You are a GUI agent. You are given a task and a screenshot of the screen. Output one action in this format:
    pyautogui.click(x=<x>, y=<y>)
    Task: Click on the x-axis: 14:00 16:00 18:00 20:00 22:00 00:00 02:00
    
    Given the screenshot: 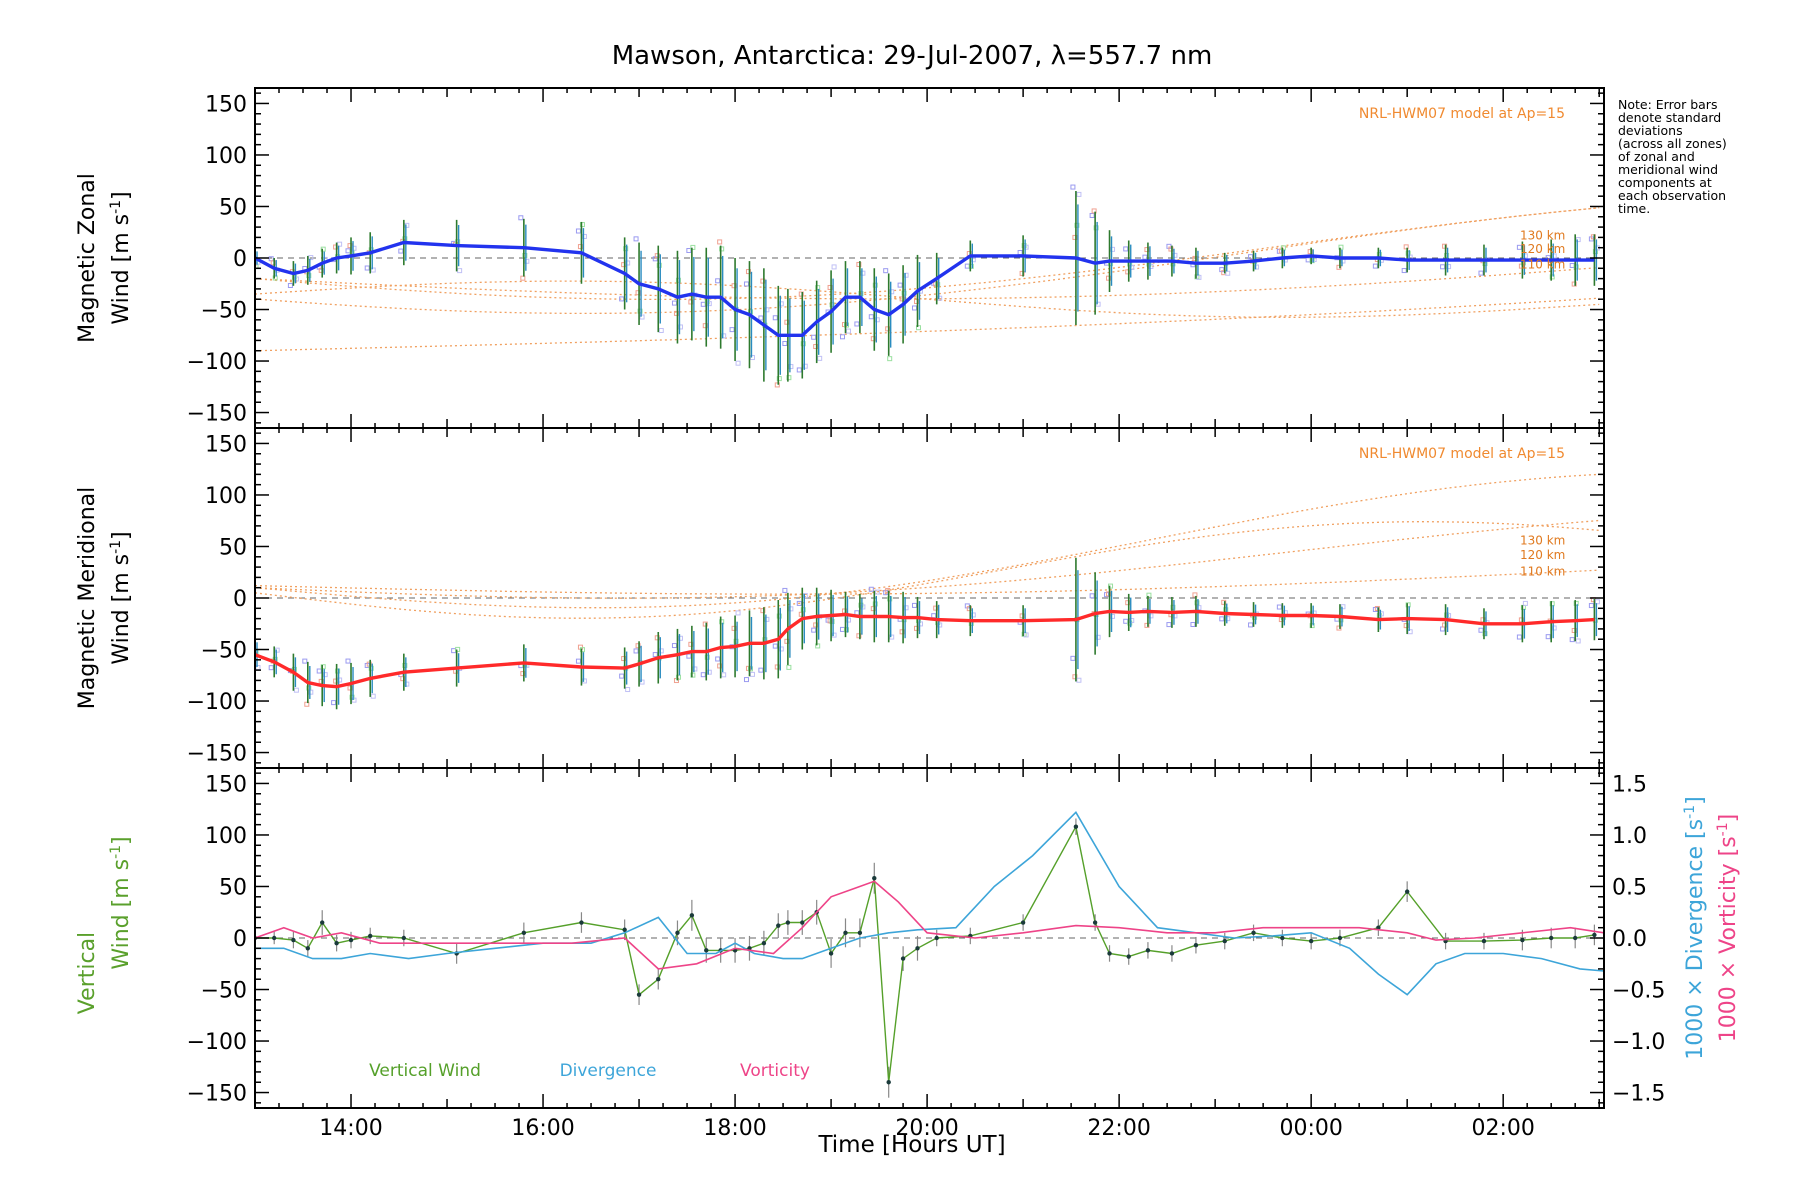 What is the action you would take?
    pyautogui.click(x=927, y=1128)
    